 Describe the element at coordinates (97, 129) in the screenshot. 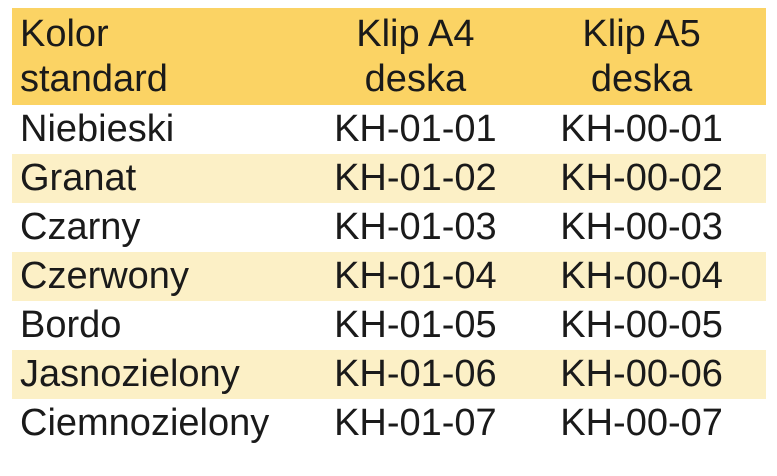

I see `color-name-cell: Niebieski` at that location.